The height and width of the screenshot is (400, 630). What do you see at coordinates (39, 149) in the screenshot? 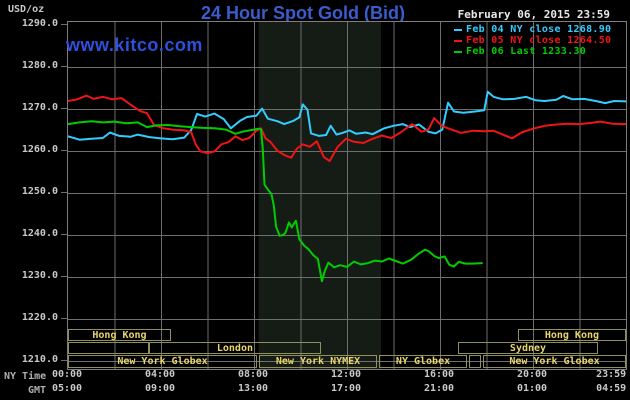
I see `y-axis-tick-label: 1260.0` at bounding box center [39, 149].